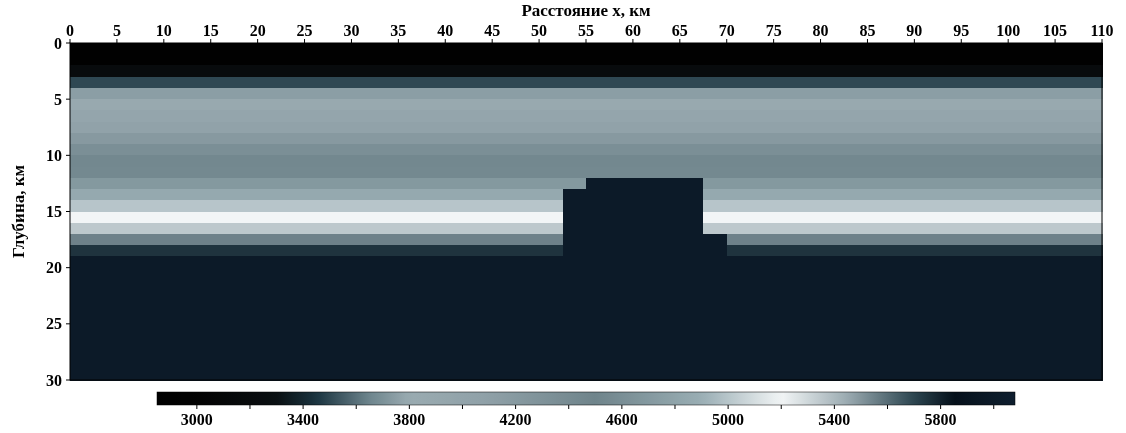 The width and height of the screenshot is (1126, 433). I want to click on y-tick-label: 15, so click(54, 212).